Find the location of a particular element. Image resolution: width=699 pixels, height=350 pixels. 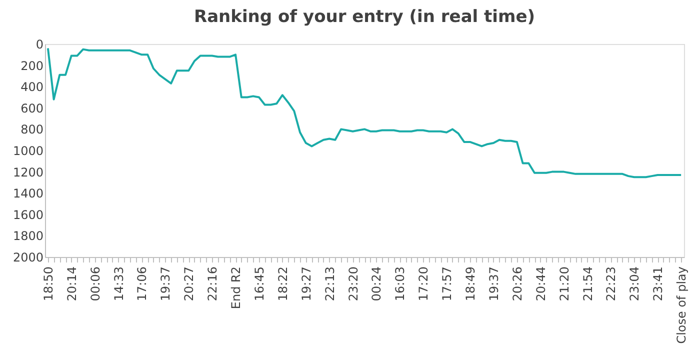

y-tick-label: 1000 is located at coordinates (28, 151).